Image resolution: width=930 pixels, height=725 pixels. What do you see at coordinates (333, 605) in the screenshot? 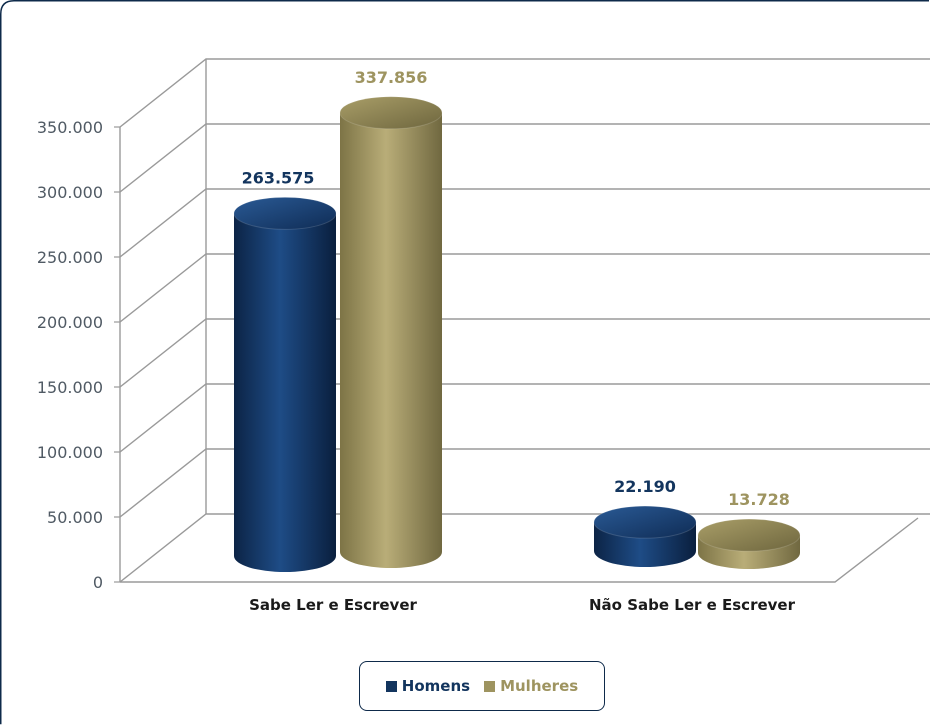
I see `category-label: Sabe Ler e Escrever` at bounding box center [333, 605].